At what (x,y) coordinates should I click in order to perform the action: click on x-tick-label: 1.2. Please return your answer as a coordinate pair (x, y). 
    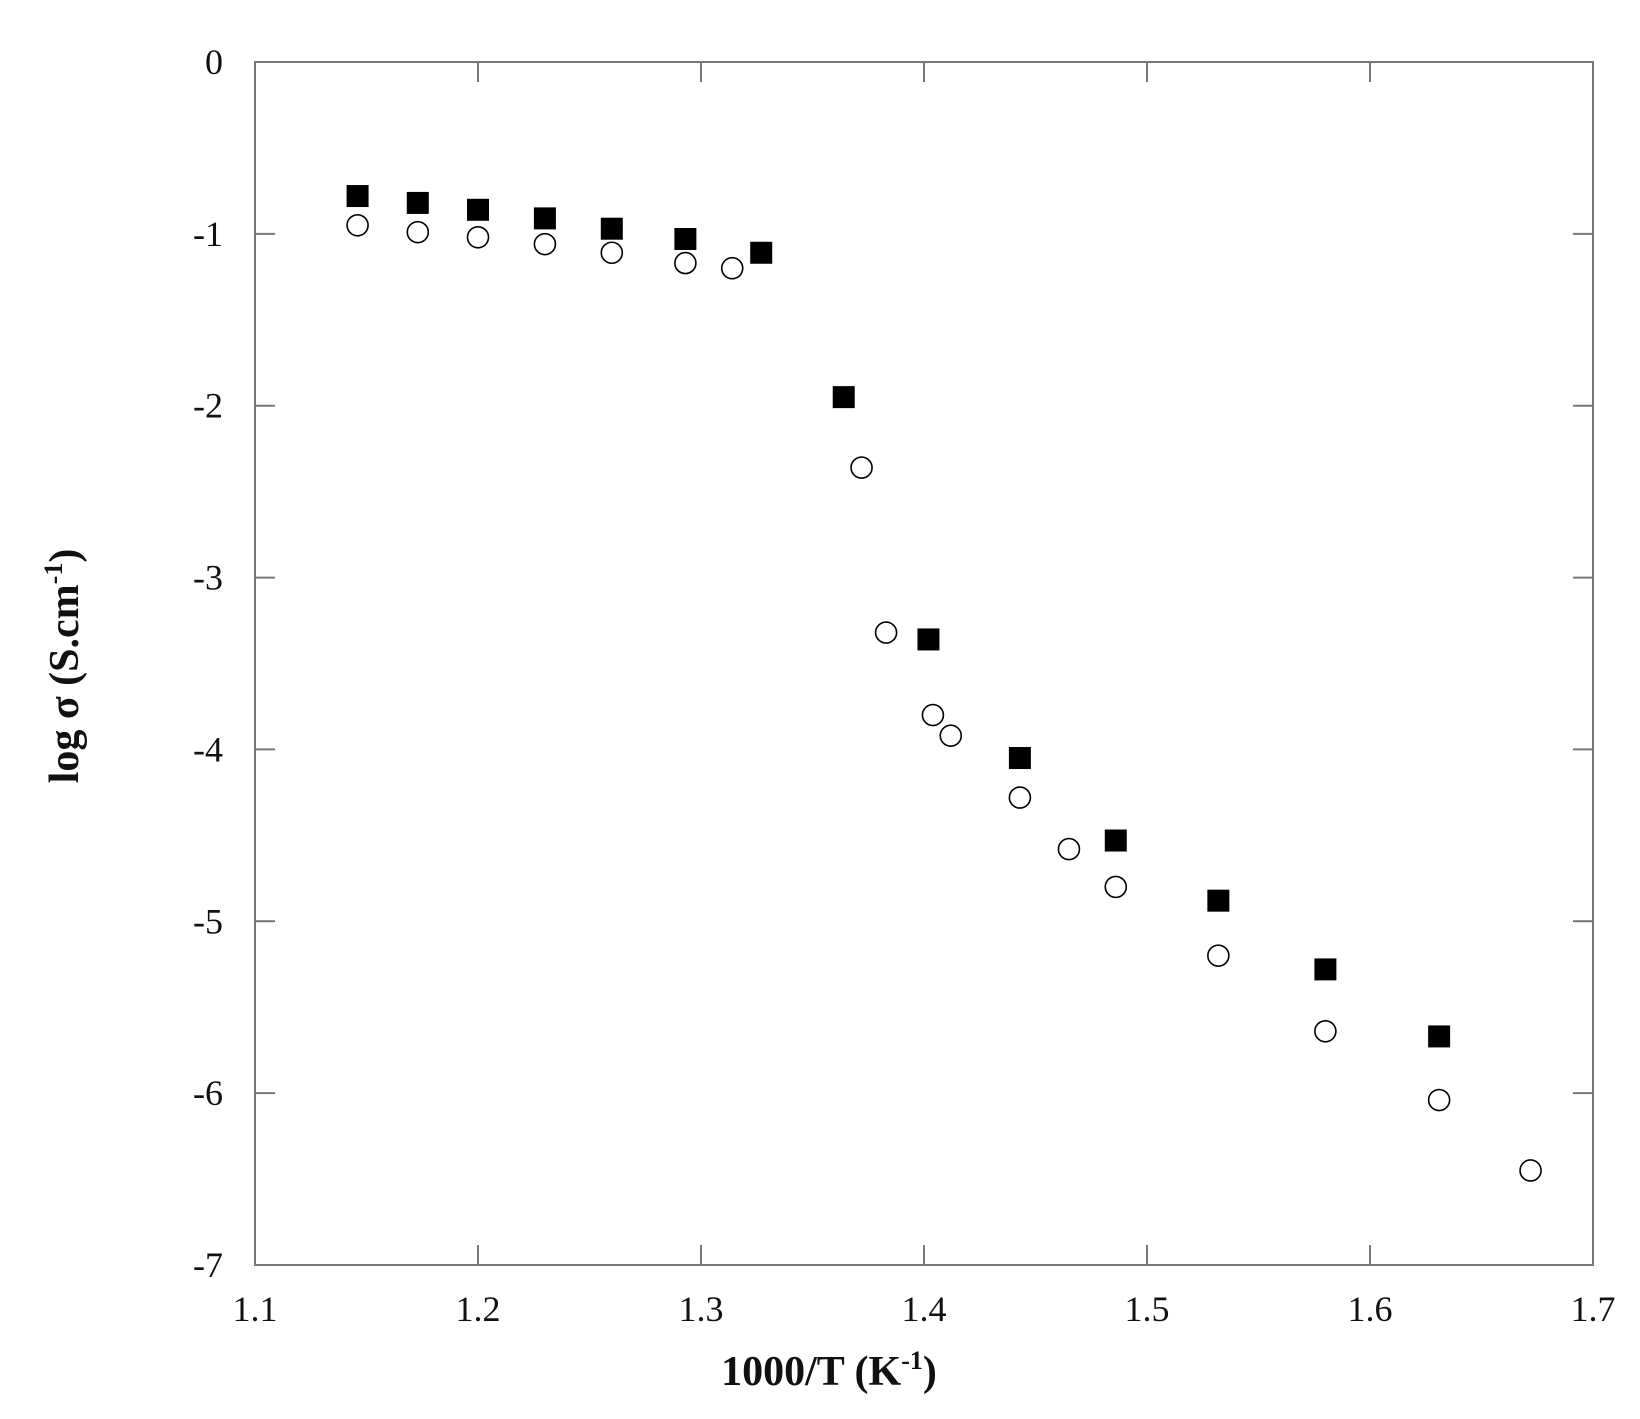
    Looking at the image, I should click on (478, 1309).